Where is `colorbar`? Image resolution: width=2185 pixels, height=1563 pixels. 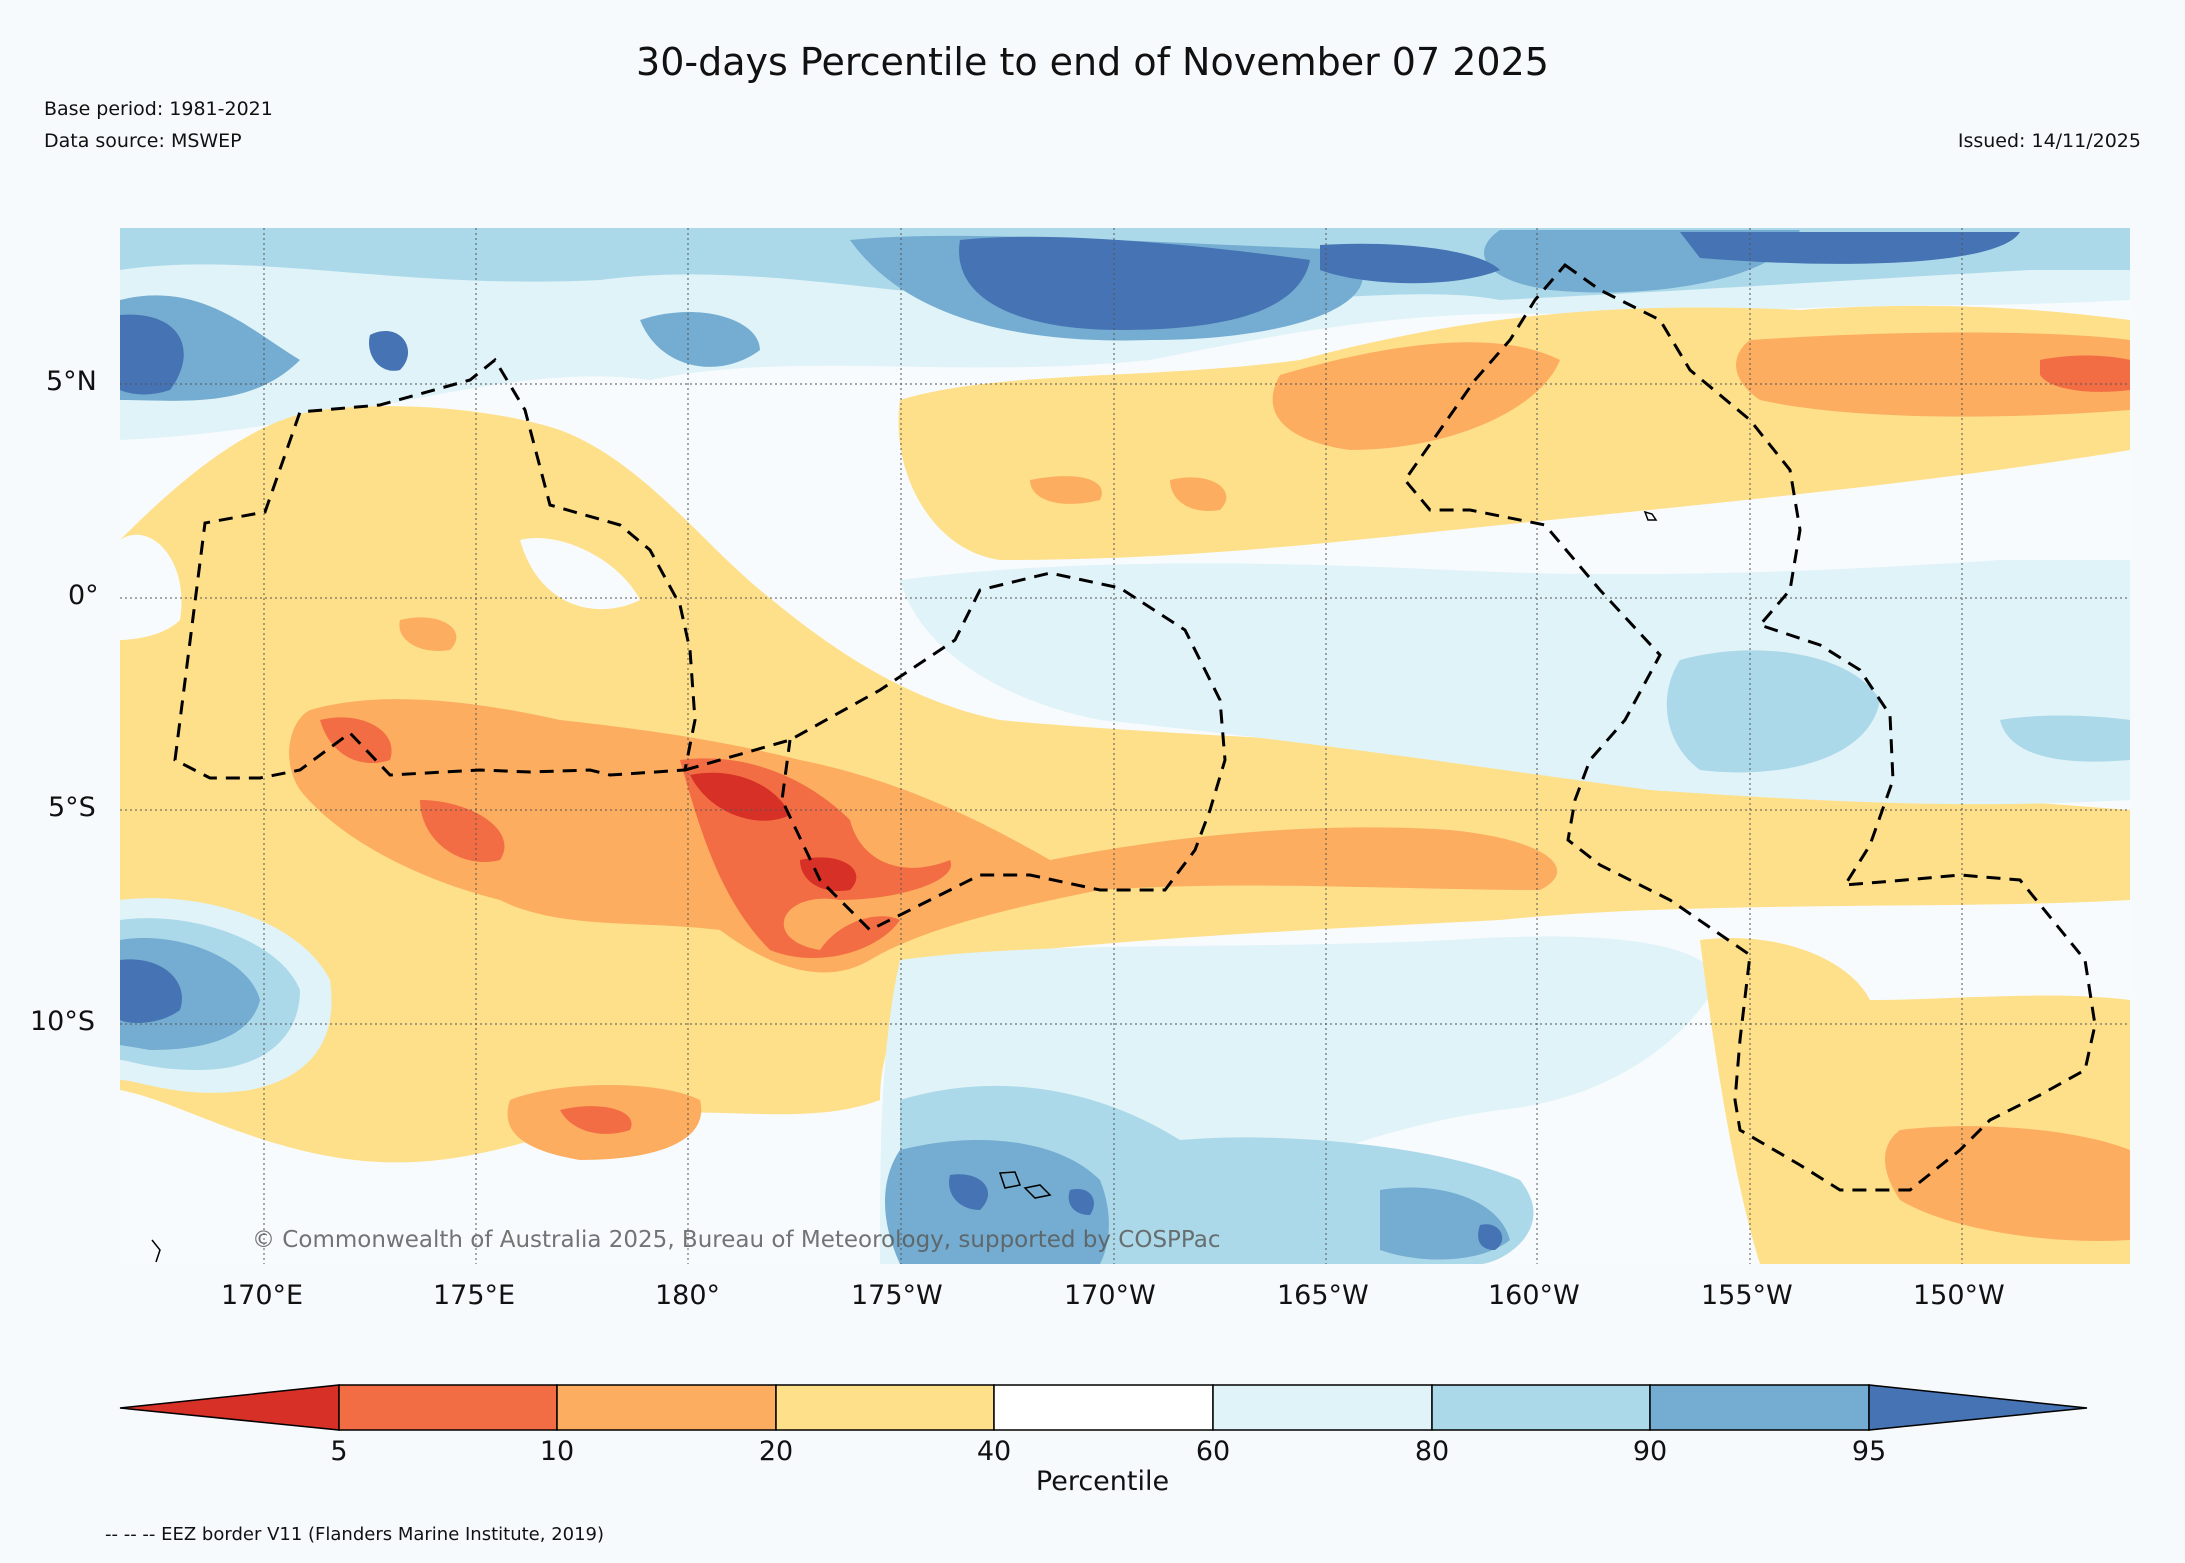 colorbar is located at coordinates (1103, 1407).